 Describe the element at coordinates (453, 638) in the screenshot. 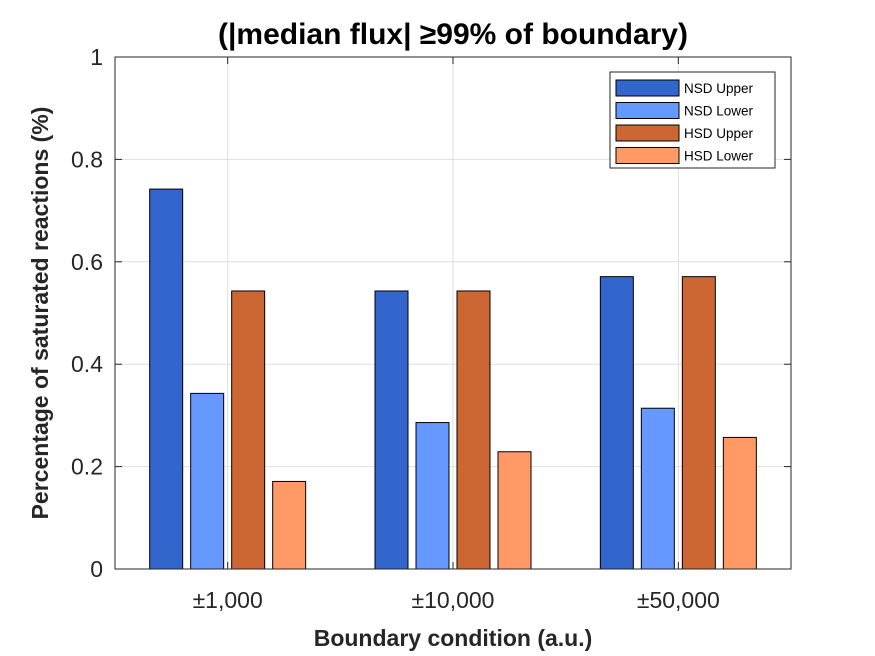

I see `x-axis-label: Boundary condition (a.u.)` at that location.